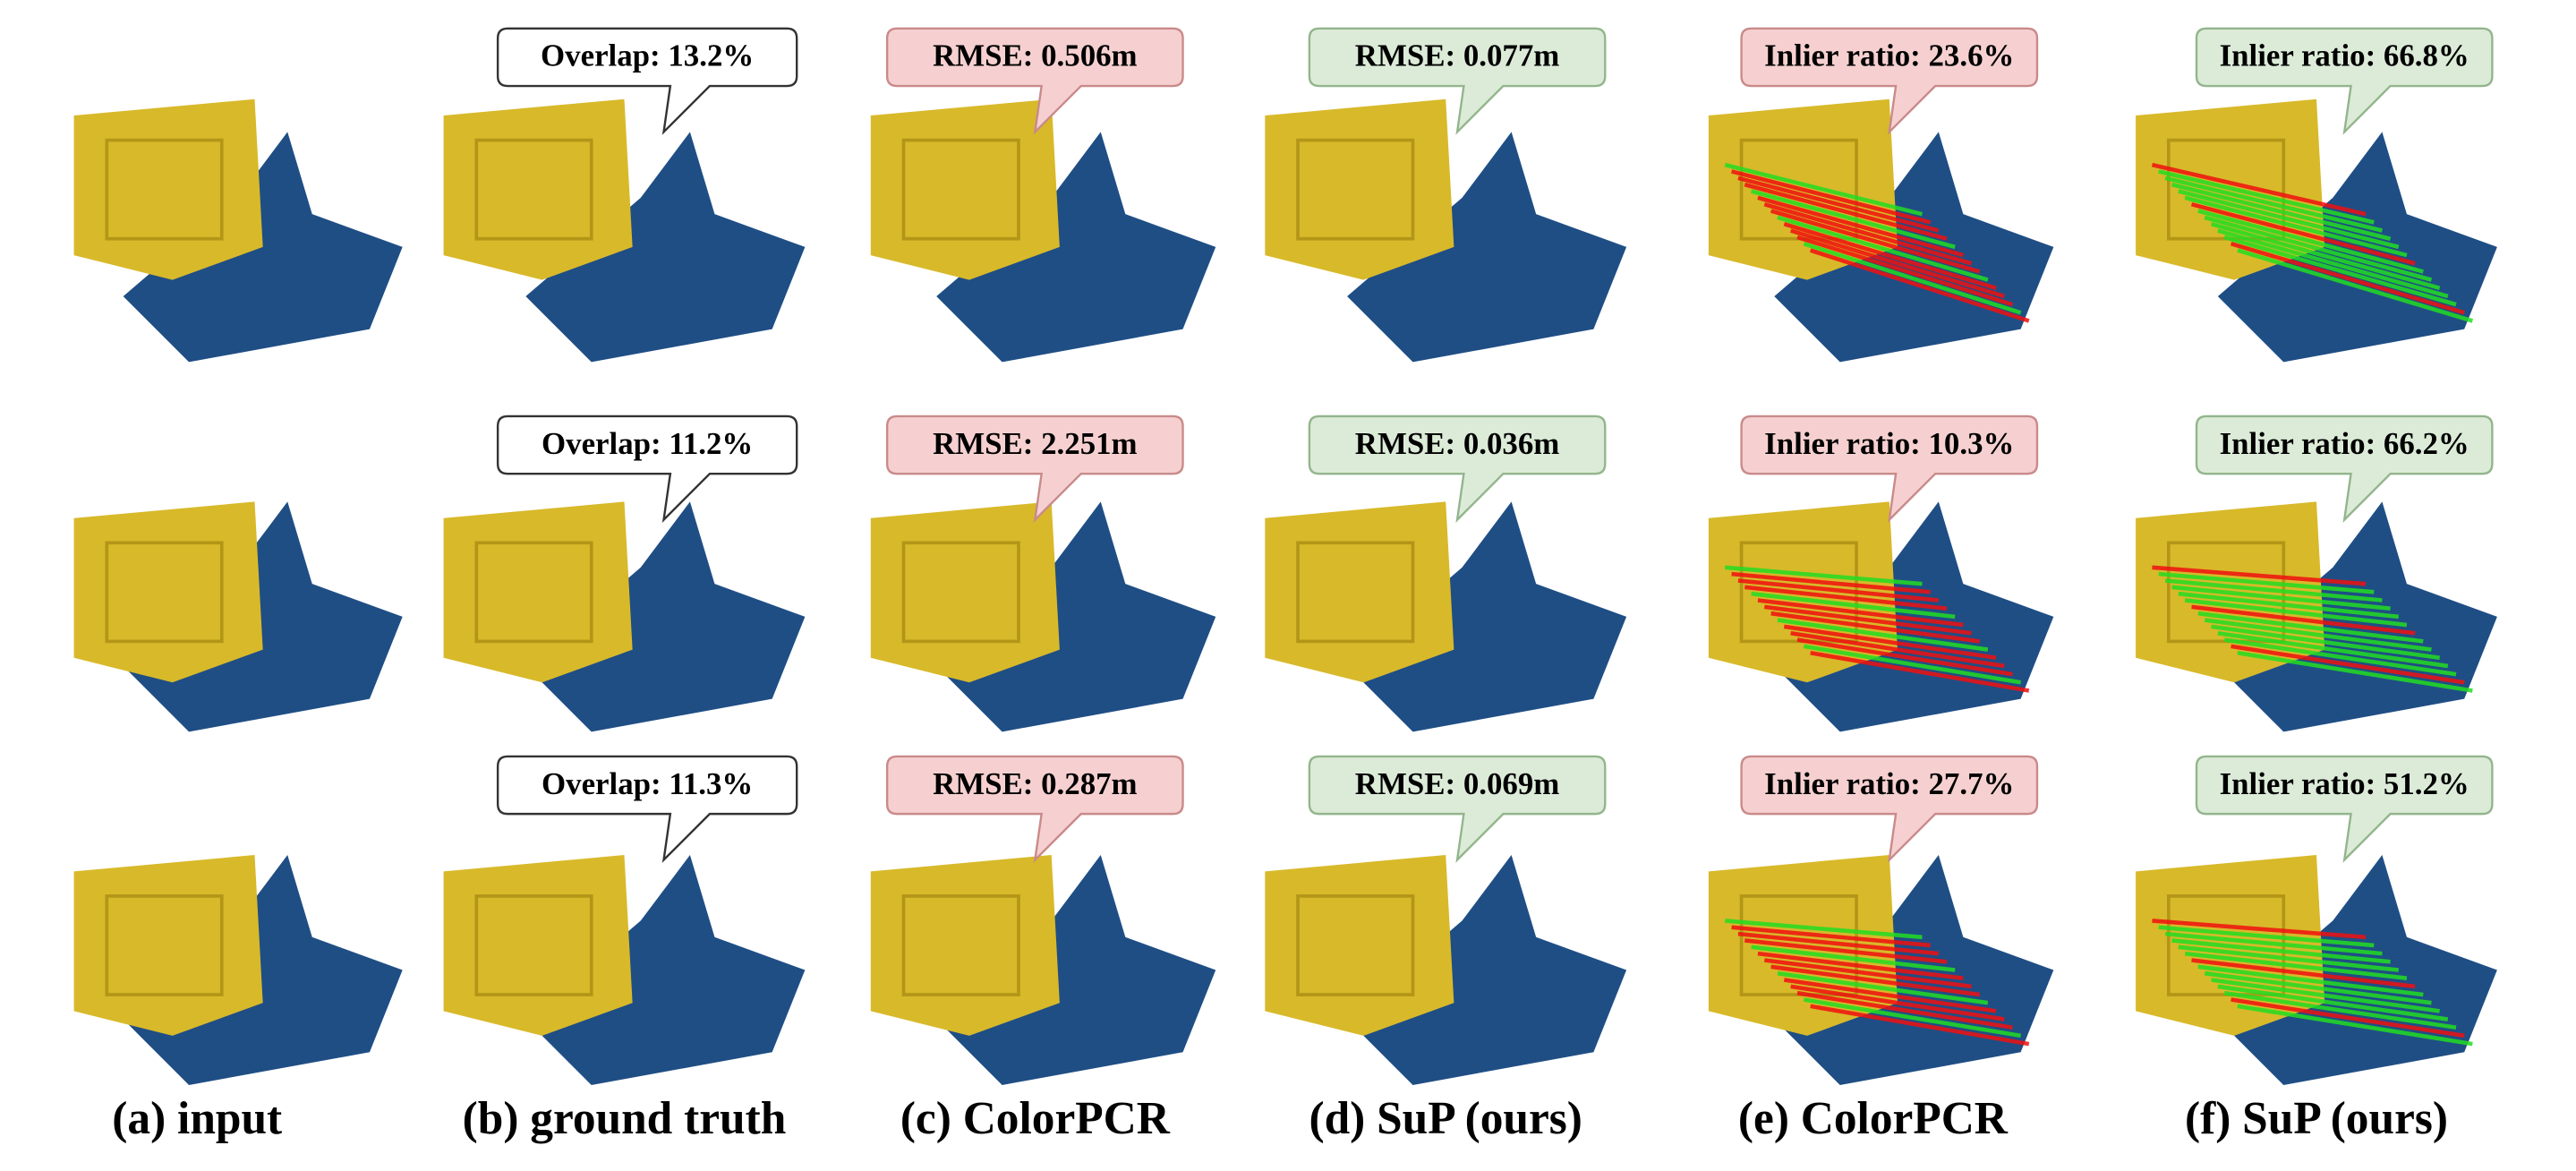  What do you see at coordinates (1889, 443) in the screenshot?
I see `callout-label: Inlier ratio: 10.3%` at bounding box center [1889, 443].